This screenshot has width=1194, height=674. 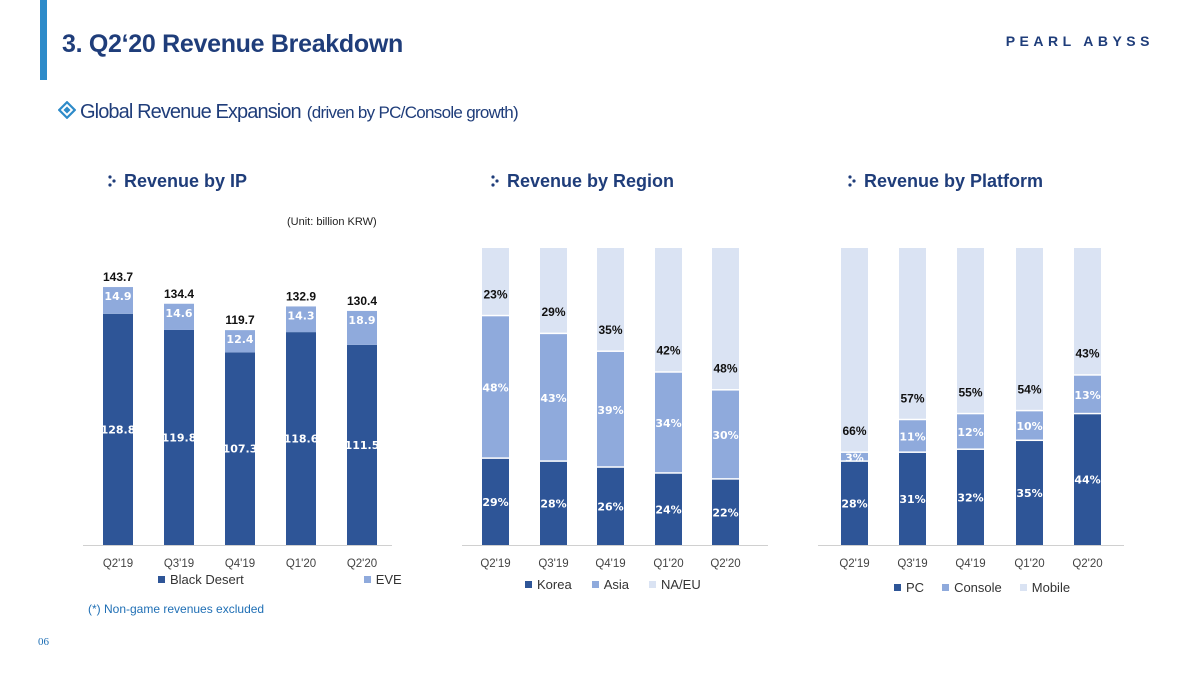 I want to click on page-title: 3. Q2‘20 Revenue Breakdown, so click(x=232, y=44).